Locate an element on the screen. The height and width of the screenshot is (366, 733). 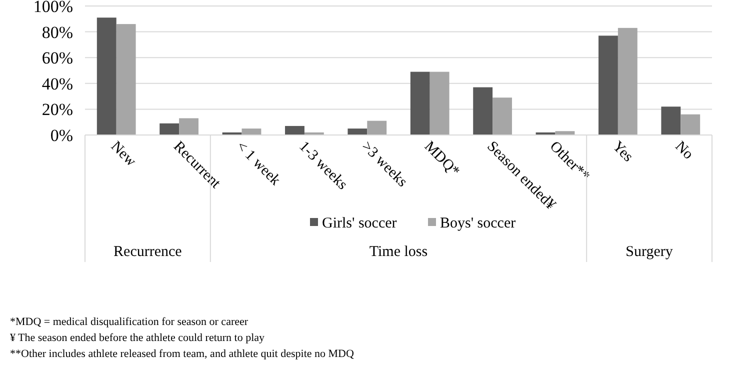
legend-label: Boys' soccer is located at coordinates (478, 223).